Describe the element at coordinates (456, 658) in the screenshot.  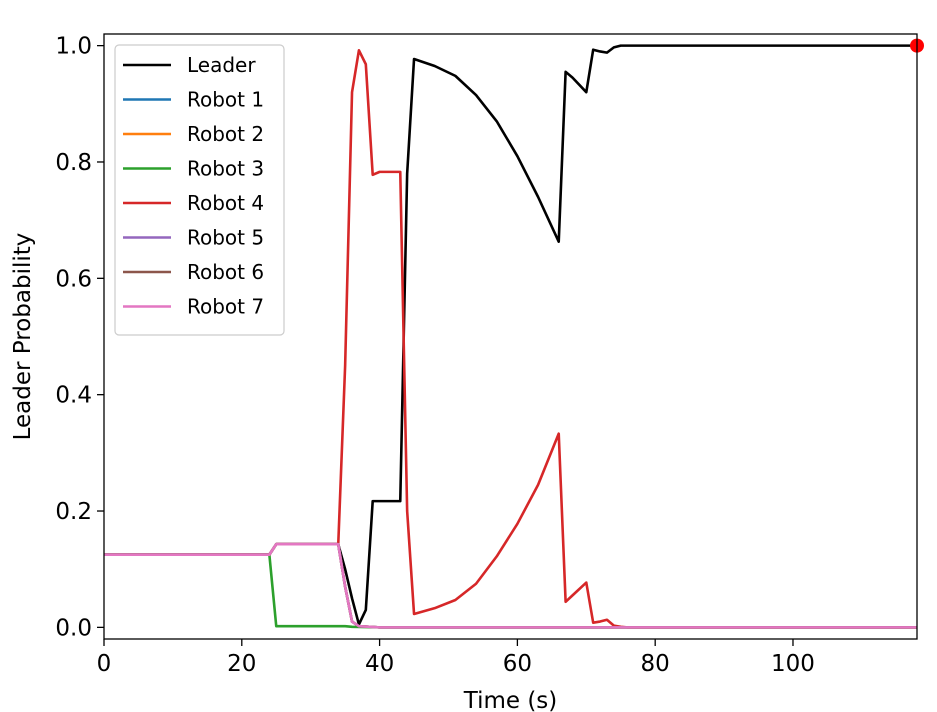
I see `x-axis-ticks: 0 20 40 60 80 100` at that location.